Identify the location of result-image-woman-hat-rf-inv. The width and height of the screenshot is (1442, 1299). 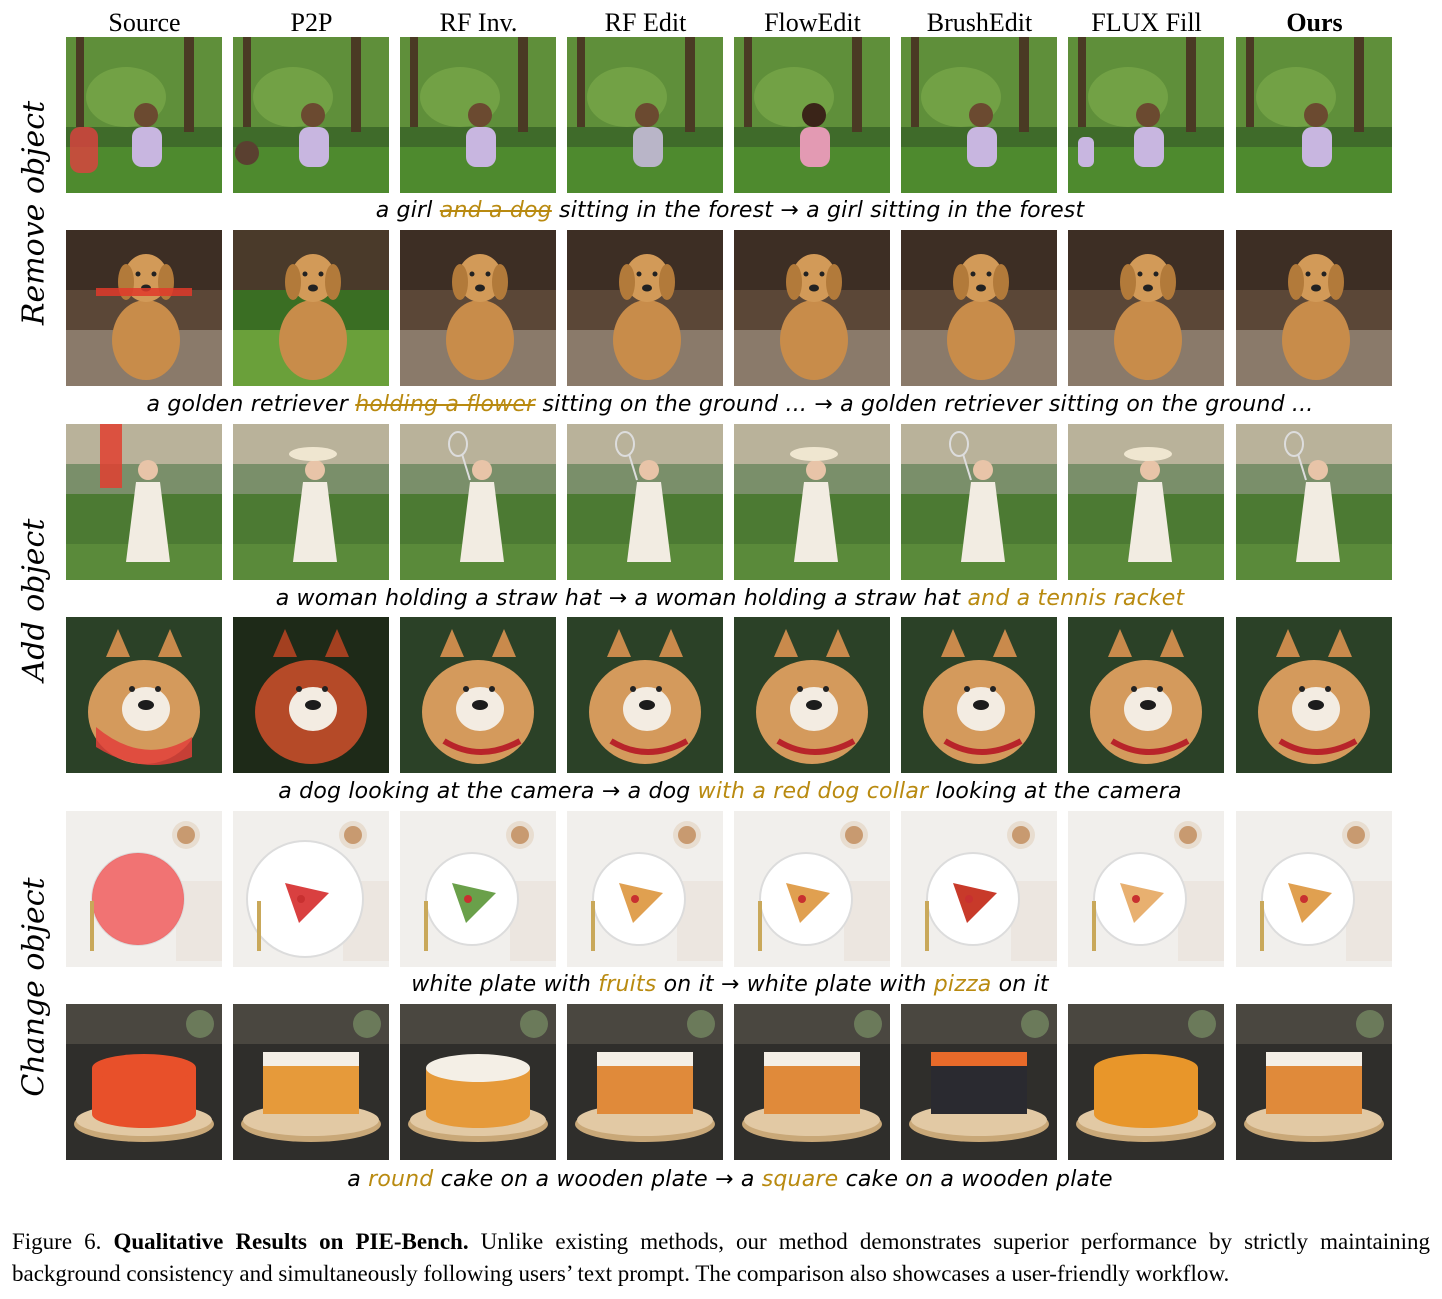
(478, 502).